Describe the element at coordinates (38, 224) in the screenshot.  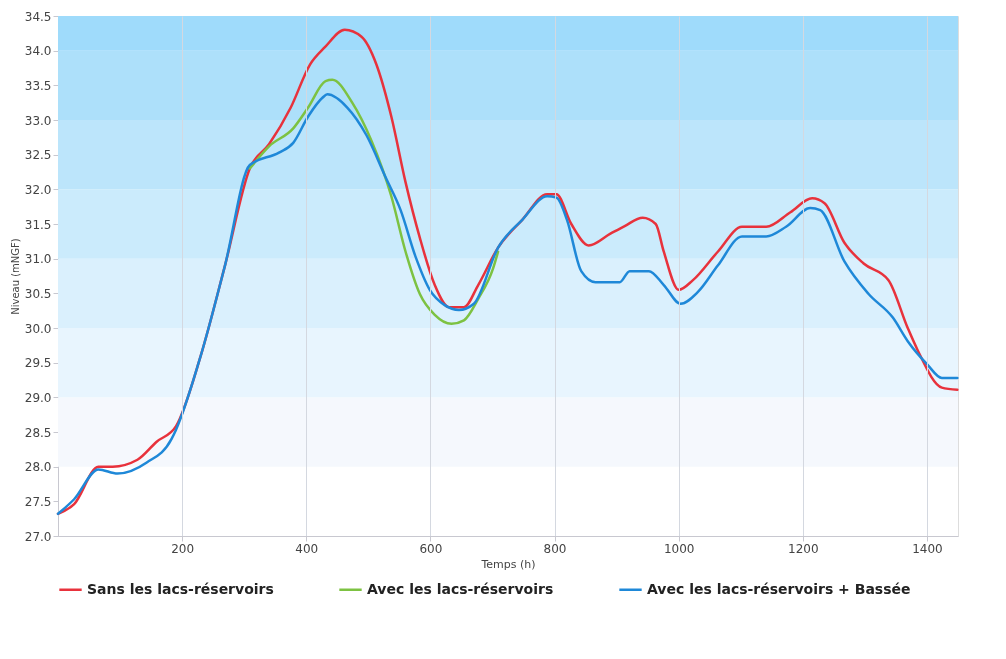
I see `y-tick-label: 31.5` at that location.